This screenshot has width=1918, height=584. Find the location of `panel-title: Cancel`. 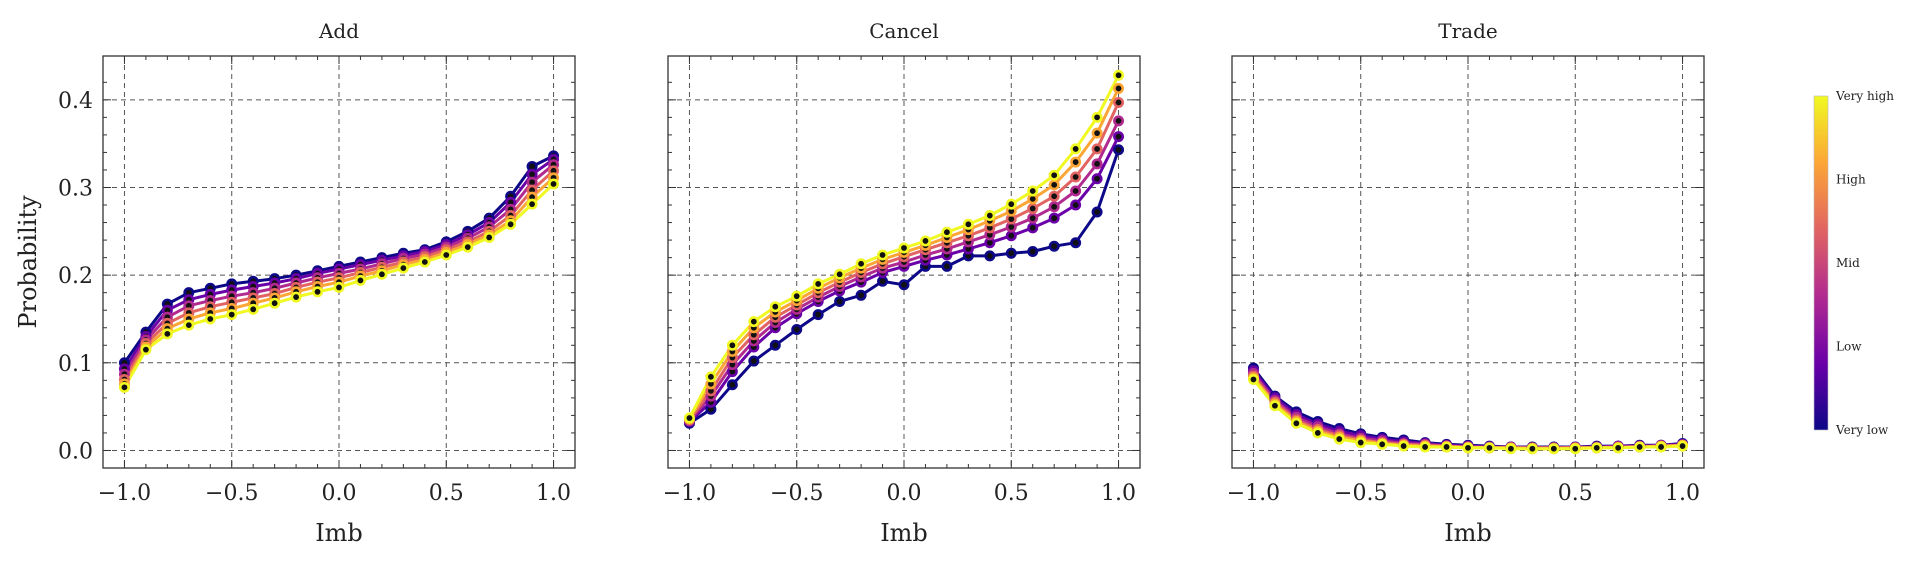

panel-title: Cancel is located at coordinates (904, 31).